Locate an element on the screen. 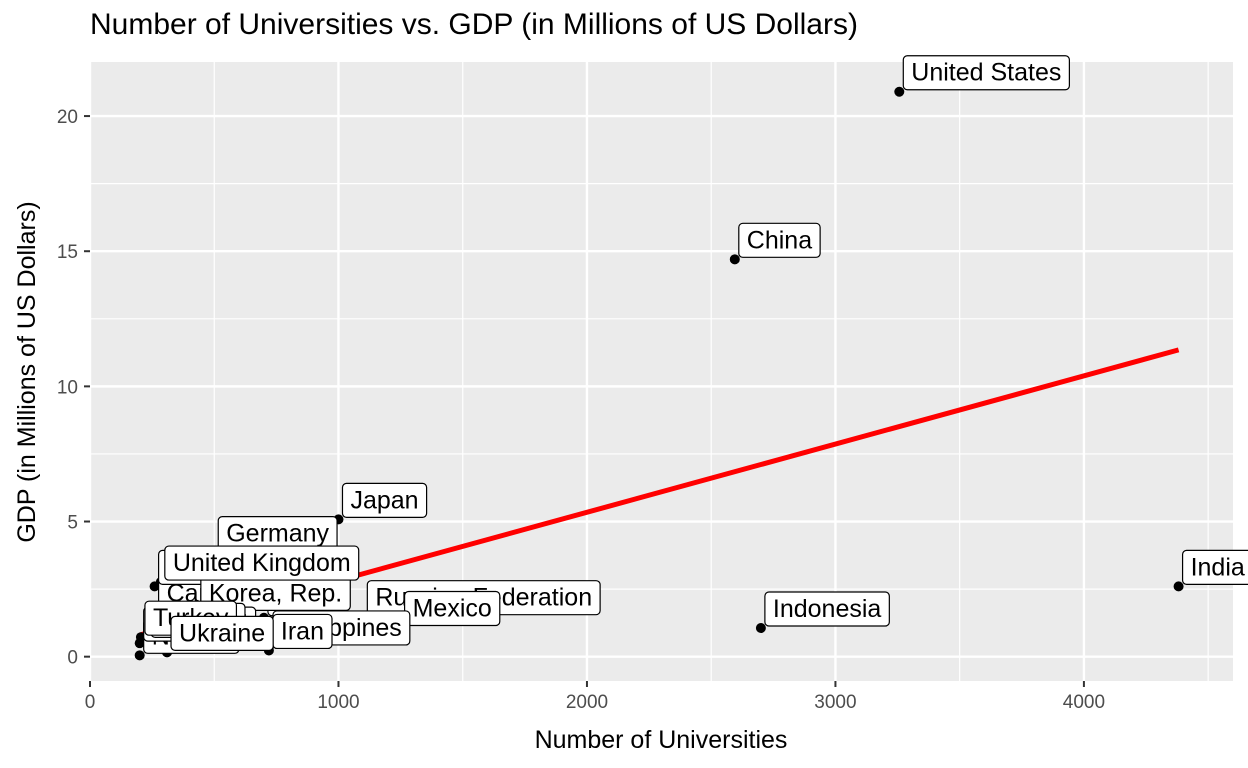  point-label: Germany is located at coordinates (277, 534).